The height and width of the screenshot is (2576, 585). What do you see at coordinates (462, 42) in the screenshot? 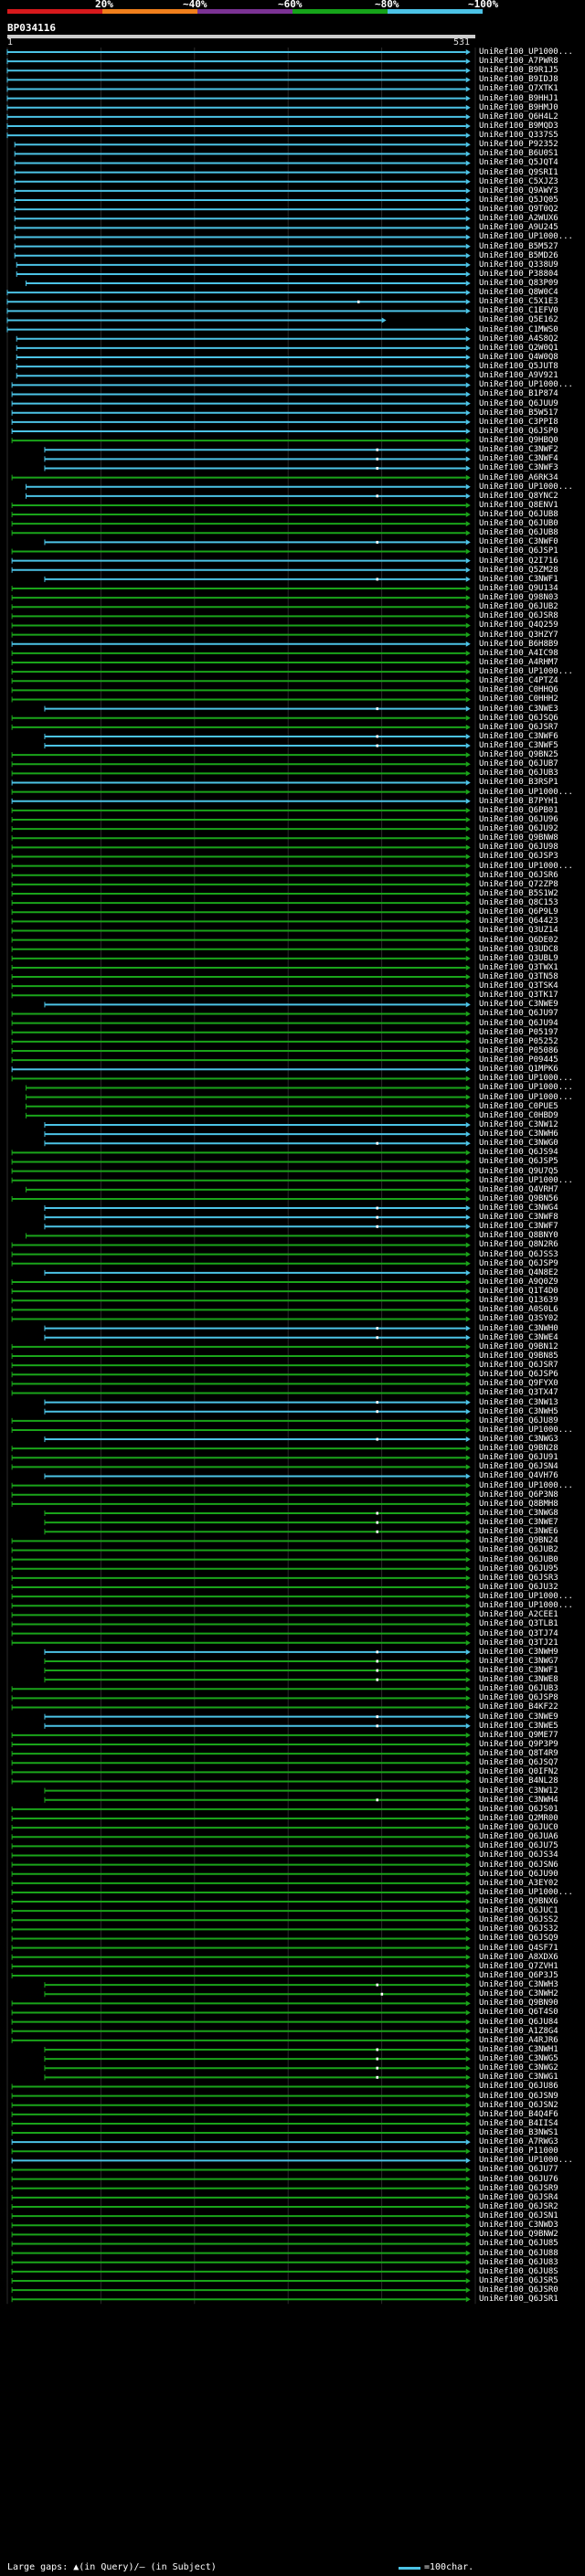
I see `query-end-position: 531` at bounding box center [462, 42].